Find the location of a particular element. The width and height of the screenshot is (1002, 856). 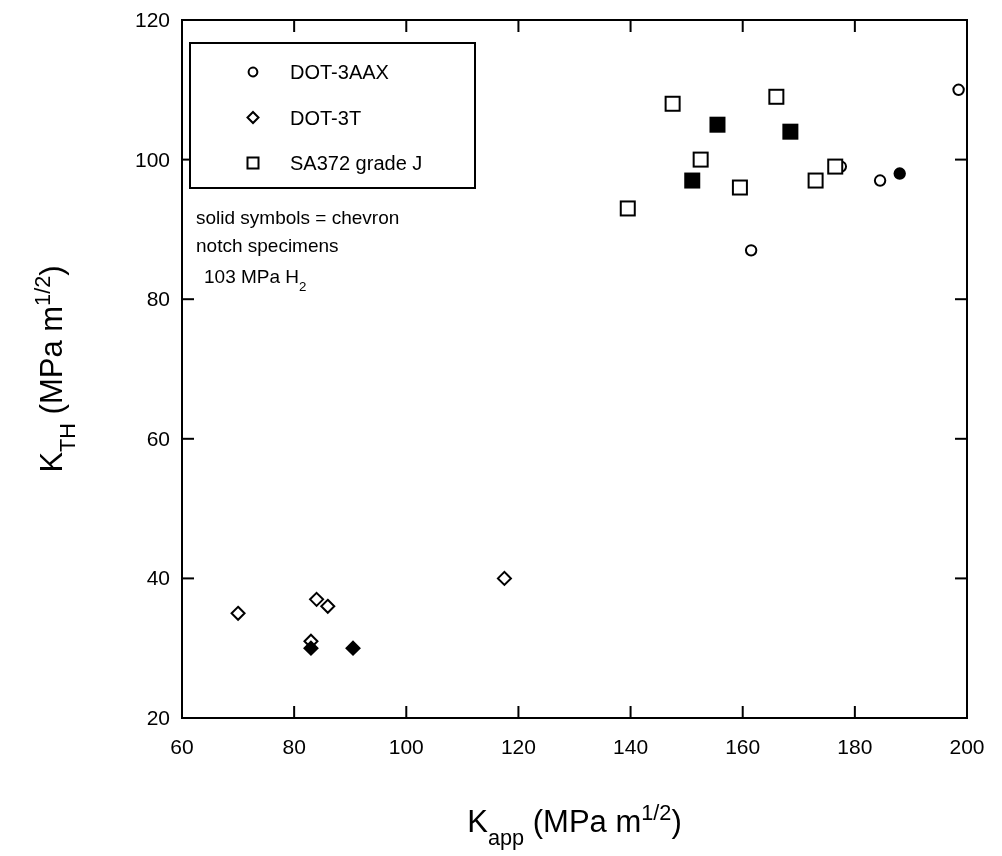

y-tick-label: 120 is located at coordinates (152, 19).